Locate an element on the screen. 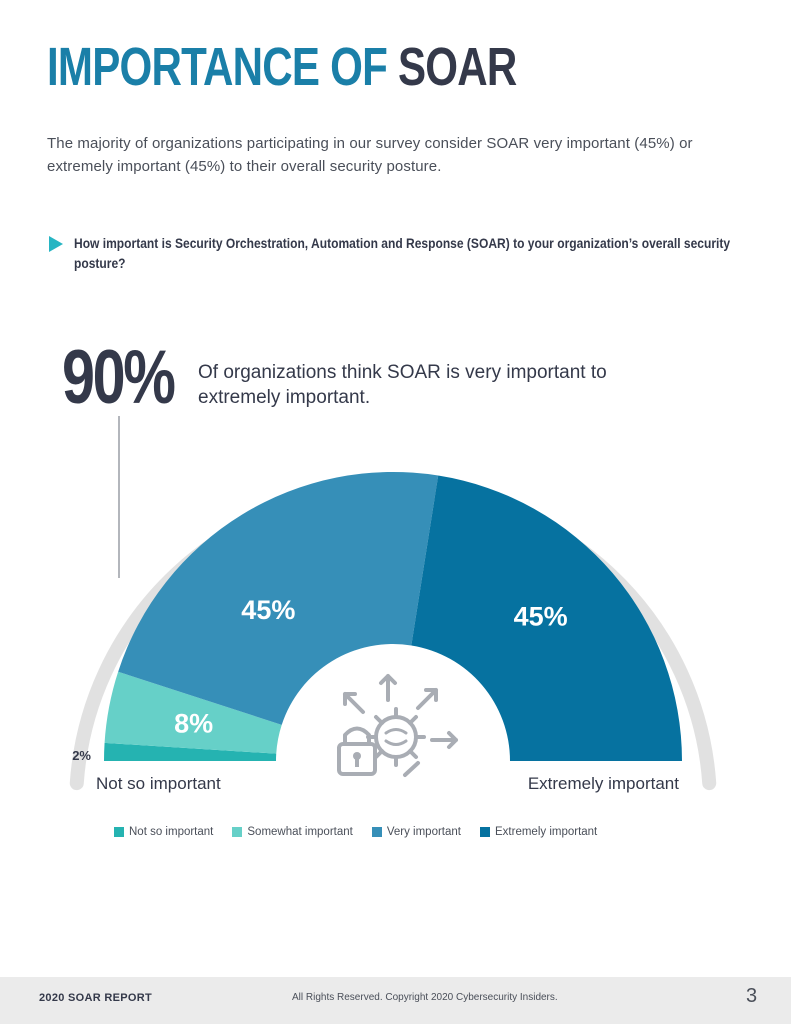 The width and height of the screenshot is (791, 1024). legend-item: Not so important is located at coordinates (163, 832).